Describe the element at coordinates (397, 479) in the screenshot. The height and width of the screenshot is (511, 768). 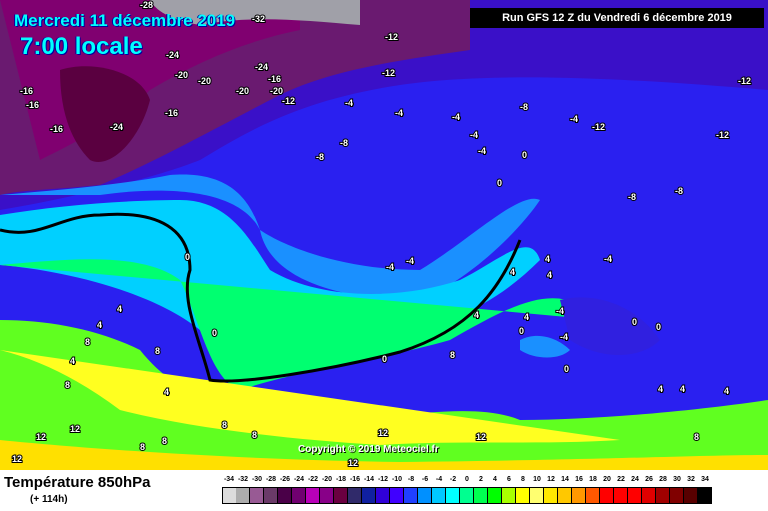
I see `legend-label: -10` at that location.